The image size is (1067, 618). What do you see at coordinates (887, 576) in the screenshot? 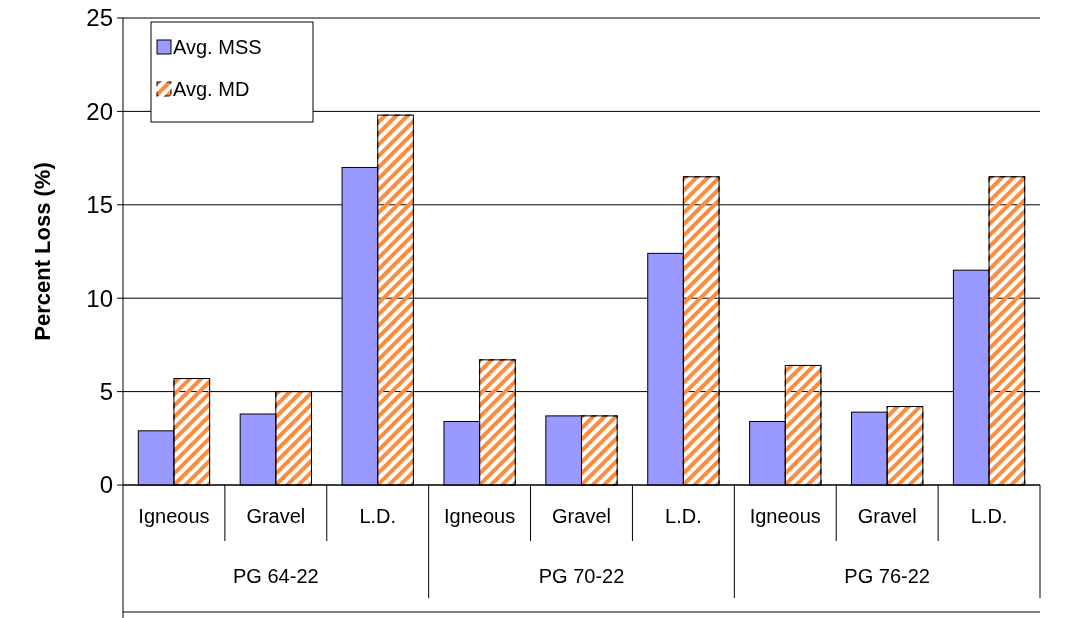
I see `text: PG 76-22` at bounding box center [887, 576].